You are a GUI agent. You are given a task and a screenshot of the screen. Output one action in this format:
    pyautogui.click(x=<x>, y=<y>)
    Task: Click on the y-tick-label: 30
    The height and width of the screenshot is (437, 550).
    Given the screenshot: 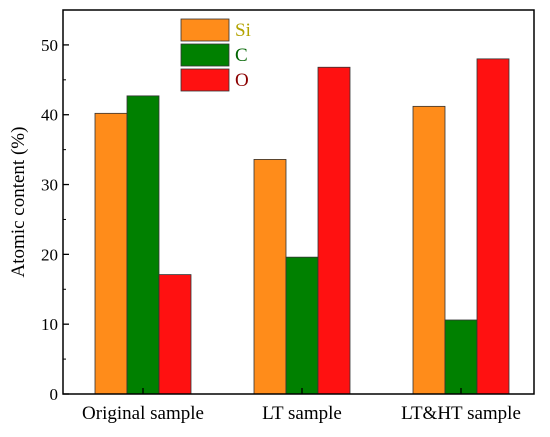 What is the action you would take?
    pyautogui.click(x=49, y=185)
    